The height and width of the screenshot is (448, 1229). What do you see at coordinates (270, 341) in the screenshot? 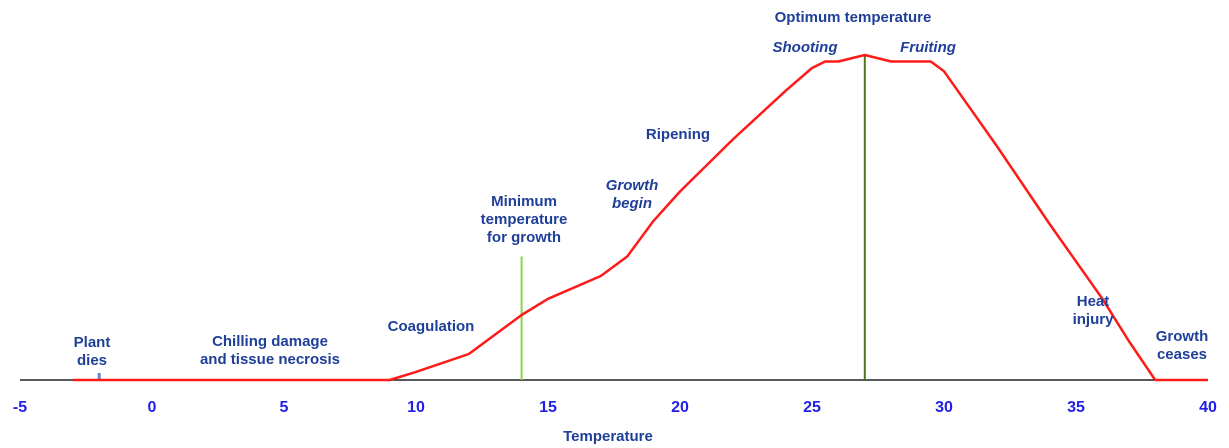
I see `annotation: Chilling damage` at bounding box center [270, 341].